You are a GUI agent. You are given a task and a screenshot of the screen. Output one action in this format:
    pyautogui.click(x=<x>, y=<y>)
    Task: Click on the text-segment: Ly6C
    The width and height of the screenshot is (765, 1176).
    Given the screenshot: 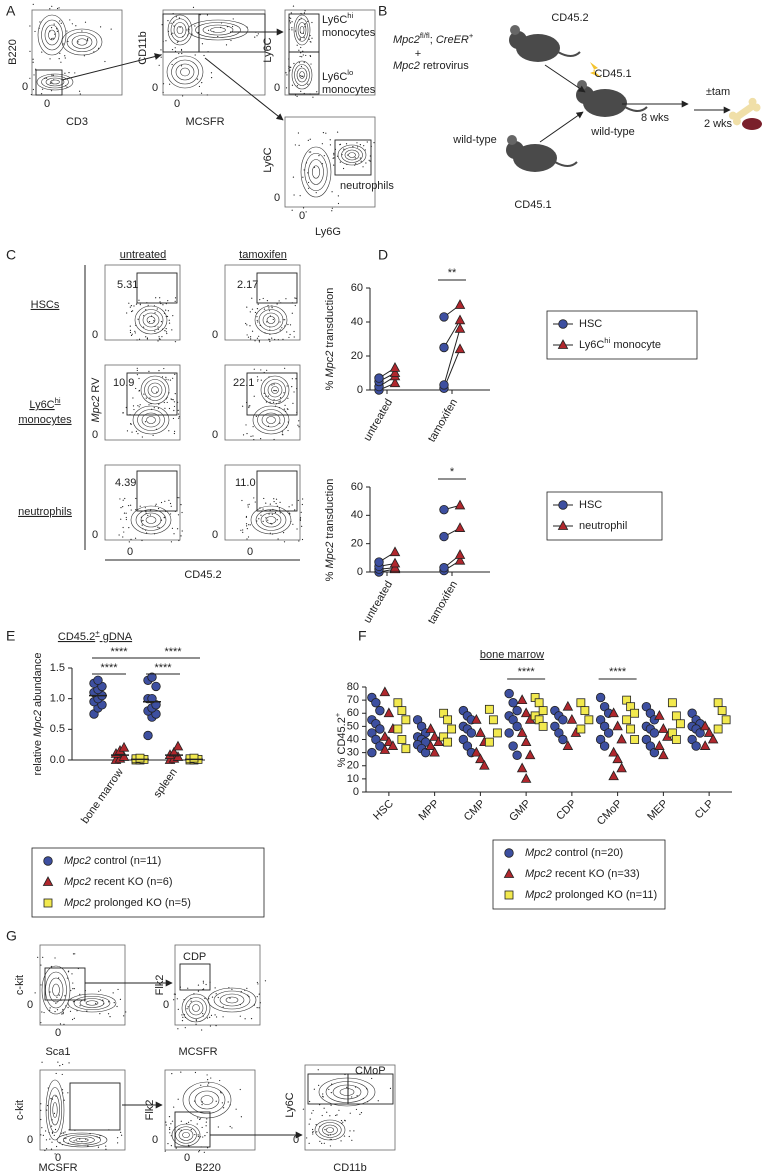 What is the action you would take?
    pyautogui.click(x=41, y=405)
    